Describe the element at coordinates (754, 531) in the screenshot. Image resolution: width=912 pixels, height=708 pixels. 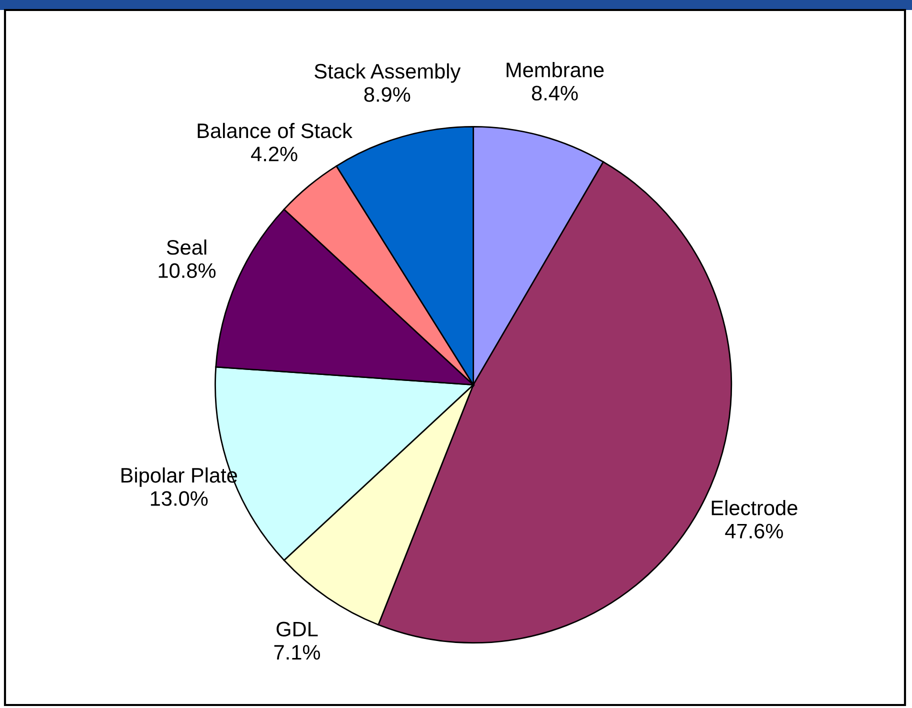
I see `data-label: 47.6%` at that location.